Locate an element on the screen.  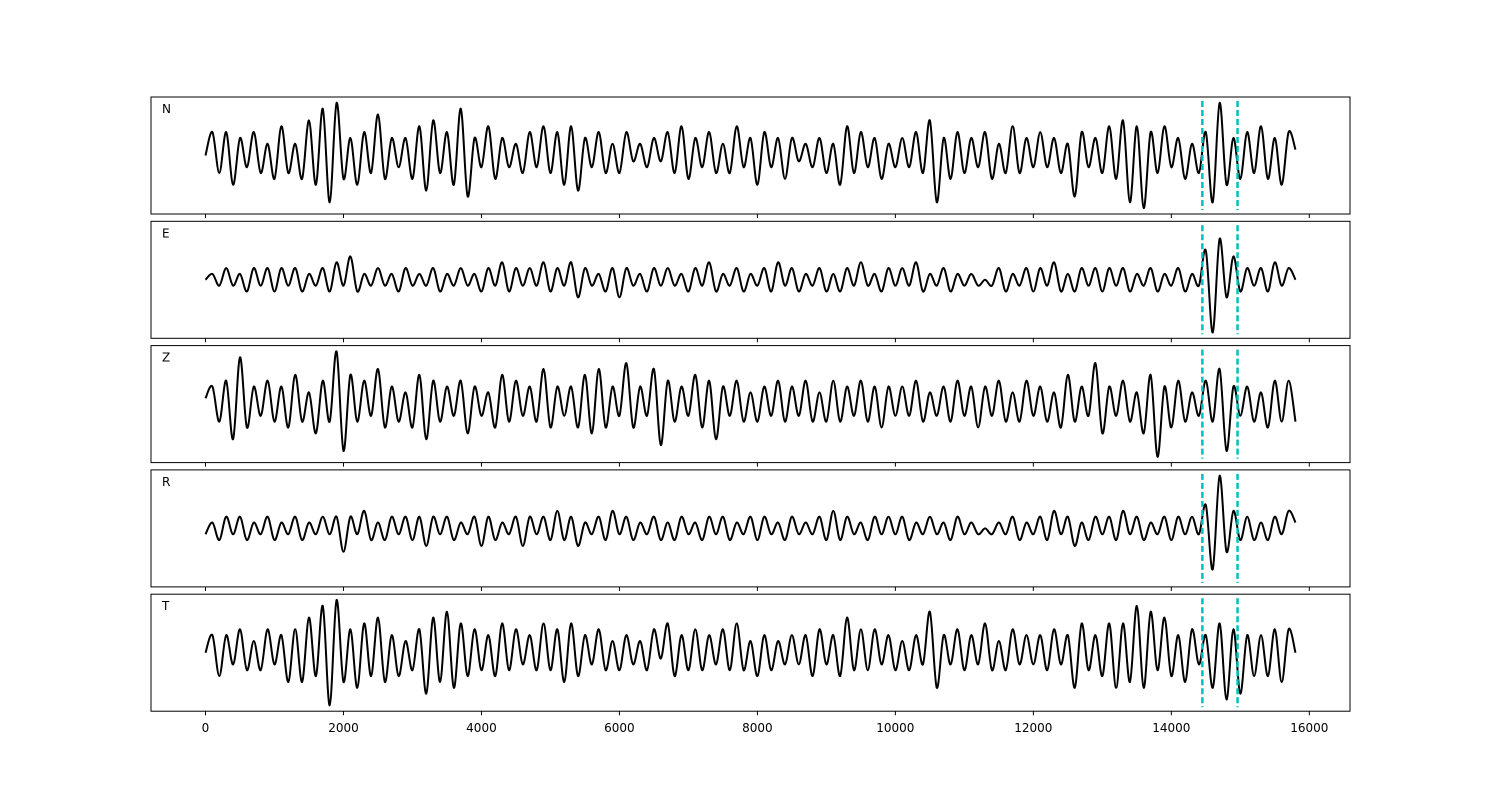
panel-label: E is located at coordinates (166, 233).